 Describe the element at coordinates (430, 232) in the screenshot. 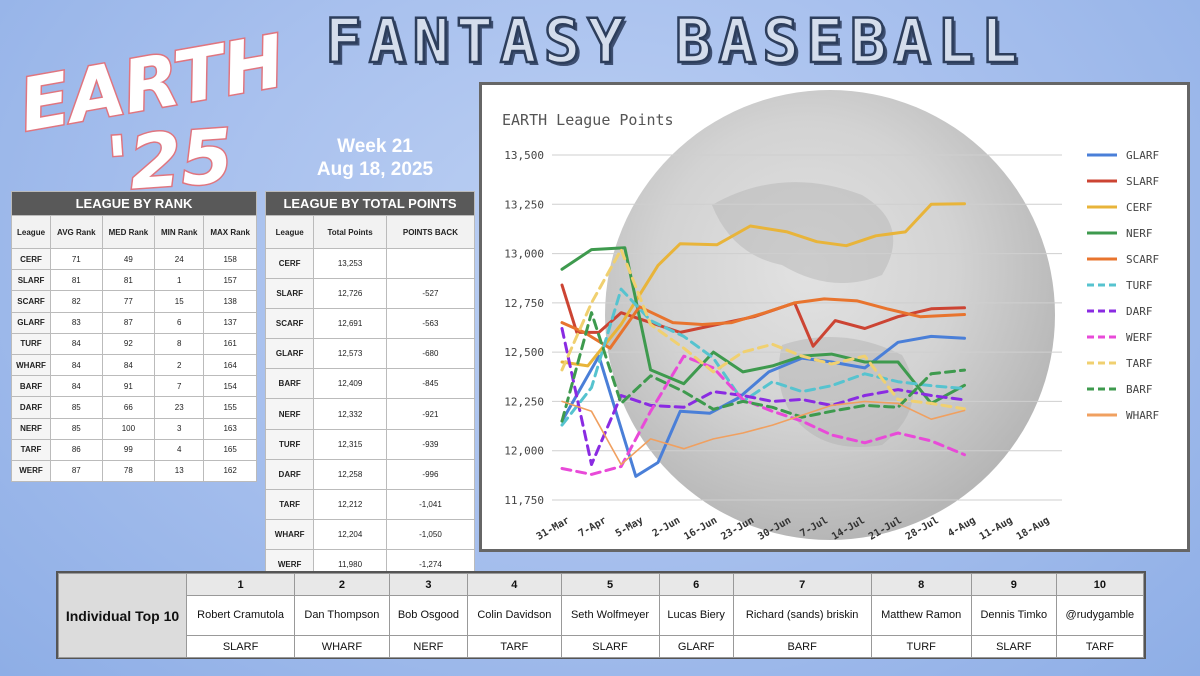

I see `points-table-header: POINTS BACK` at that location.